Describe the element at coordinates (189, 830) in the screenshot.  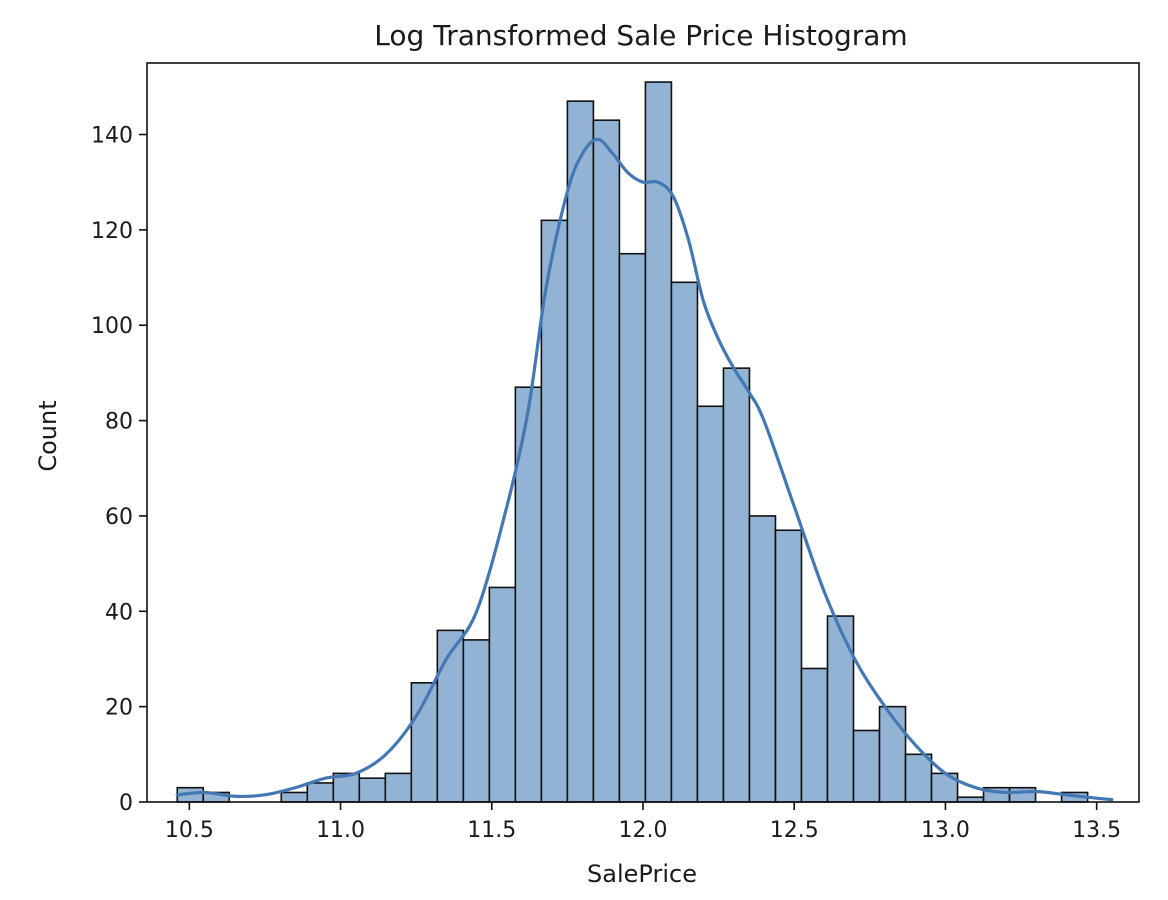
I see `x-tick-label: 10.5` at that location.